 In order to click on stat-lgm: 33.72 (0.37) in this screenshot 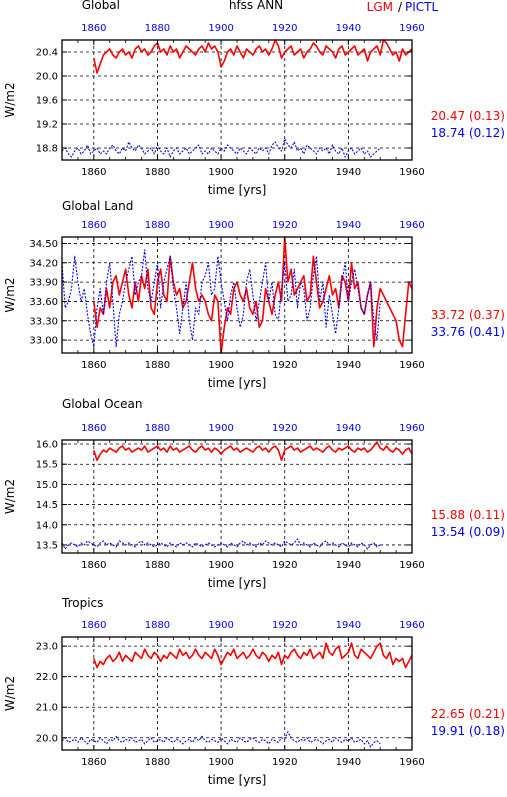, I will do `click(468, 315)`.